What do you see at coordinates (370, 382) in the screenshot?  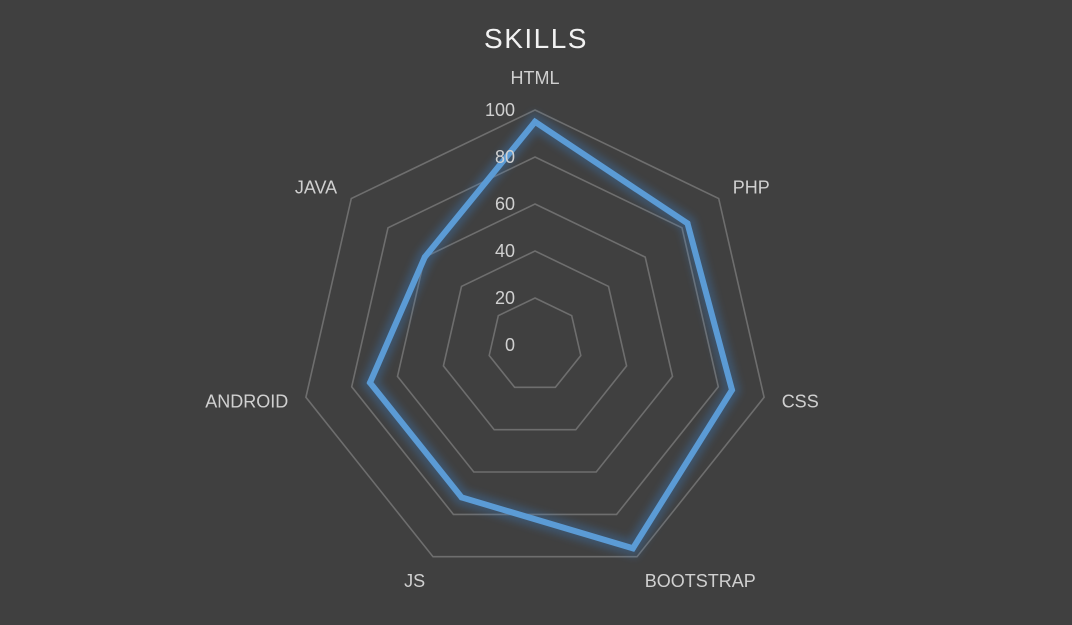 I see `data-point-android` at bounding box center [370, 382].